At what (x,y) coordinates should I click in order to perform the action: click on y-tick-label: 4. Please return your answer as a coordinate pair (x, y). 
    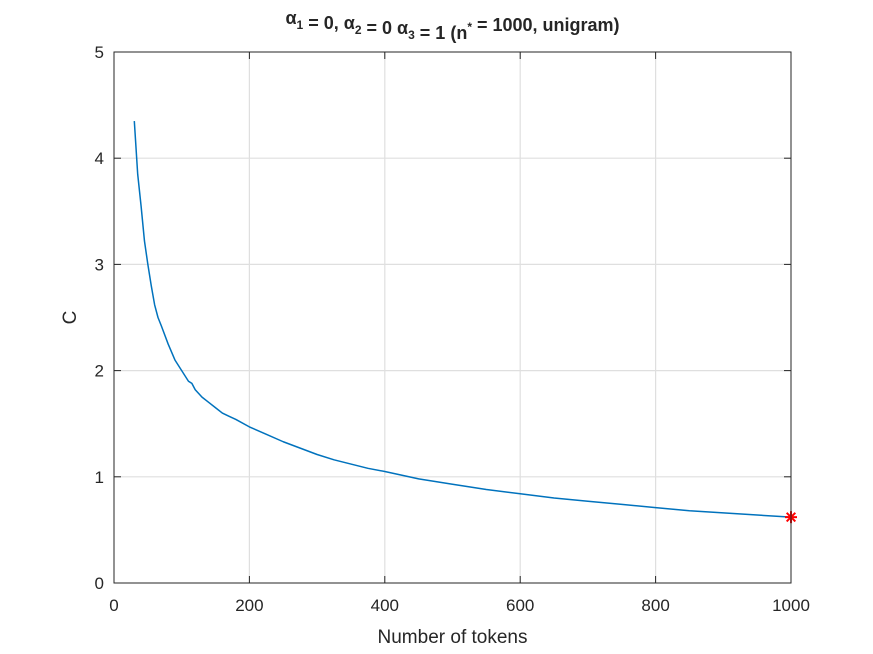
    Looking at the image, I should click on (99, 158).